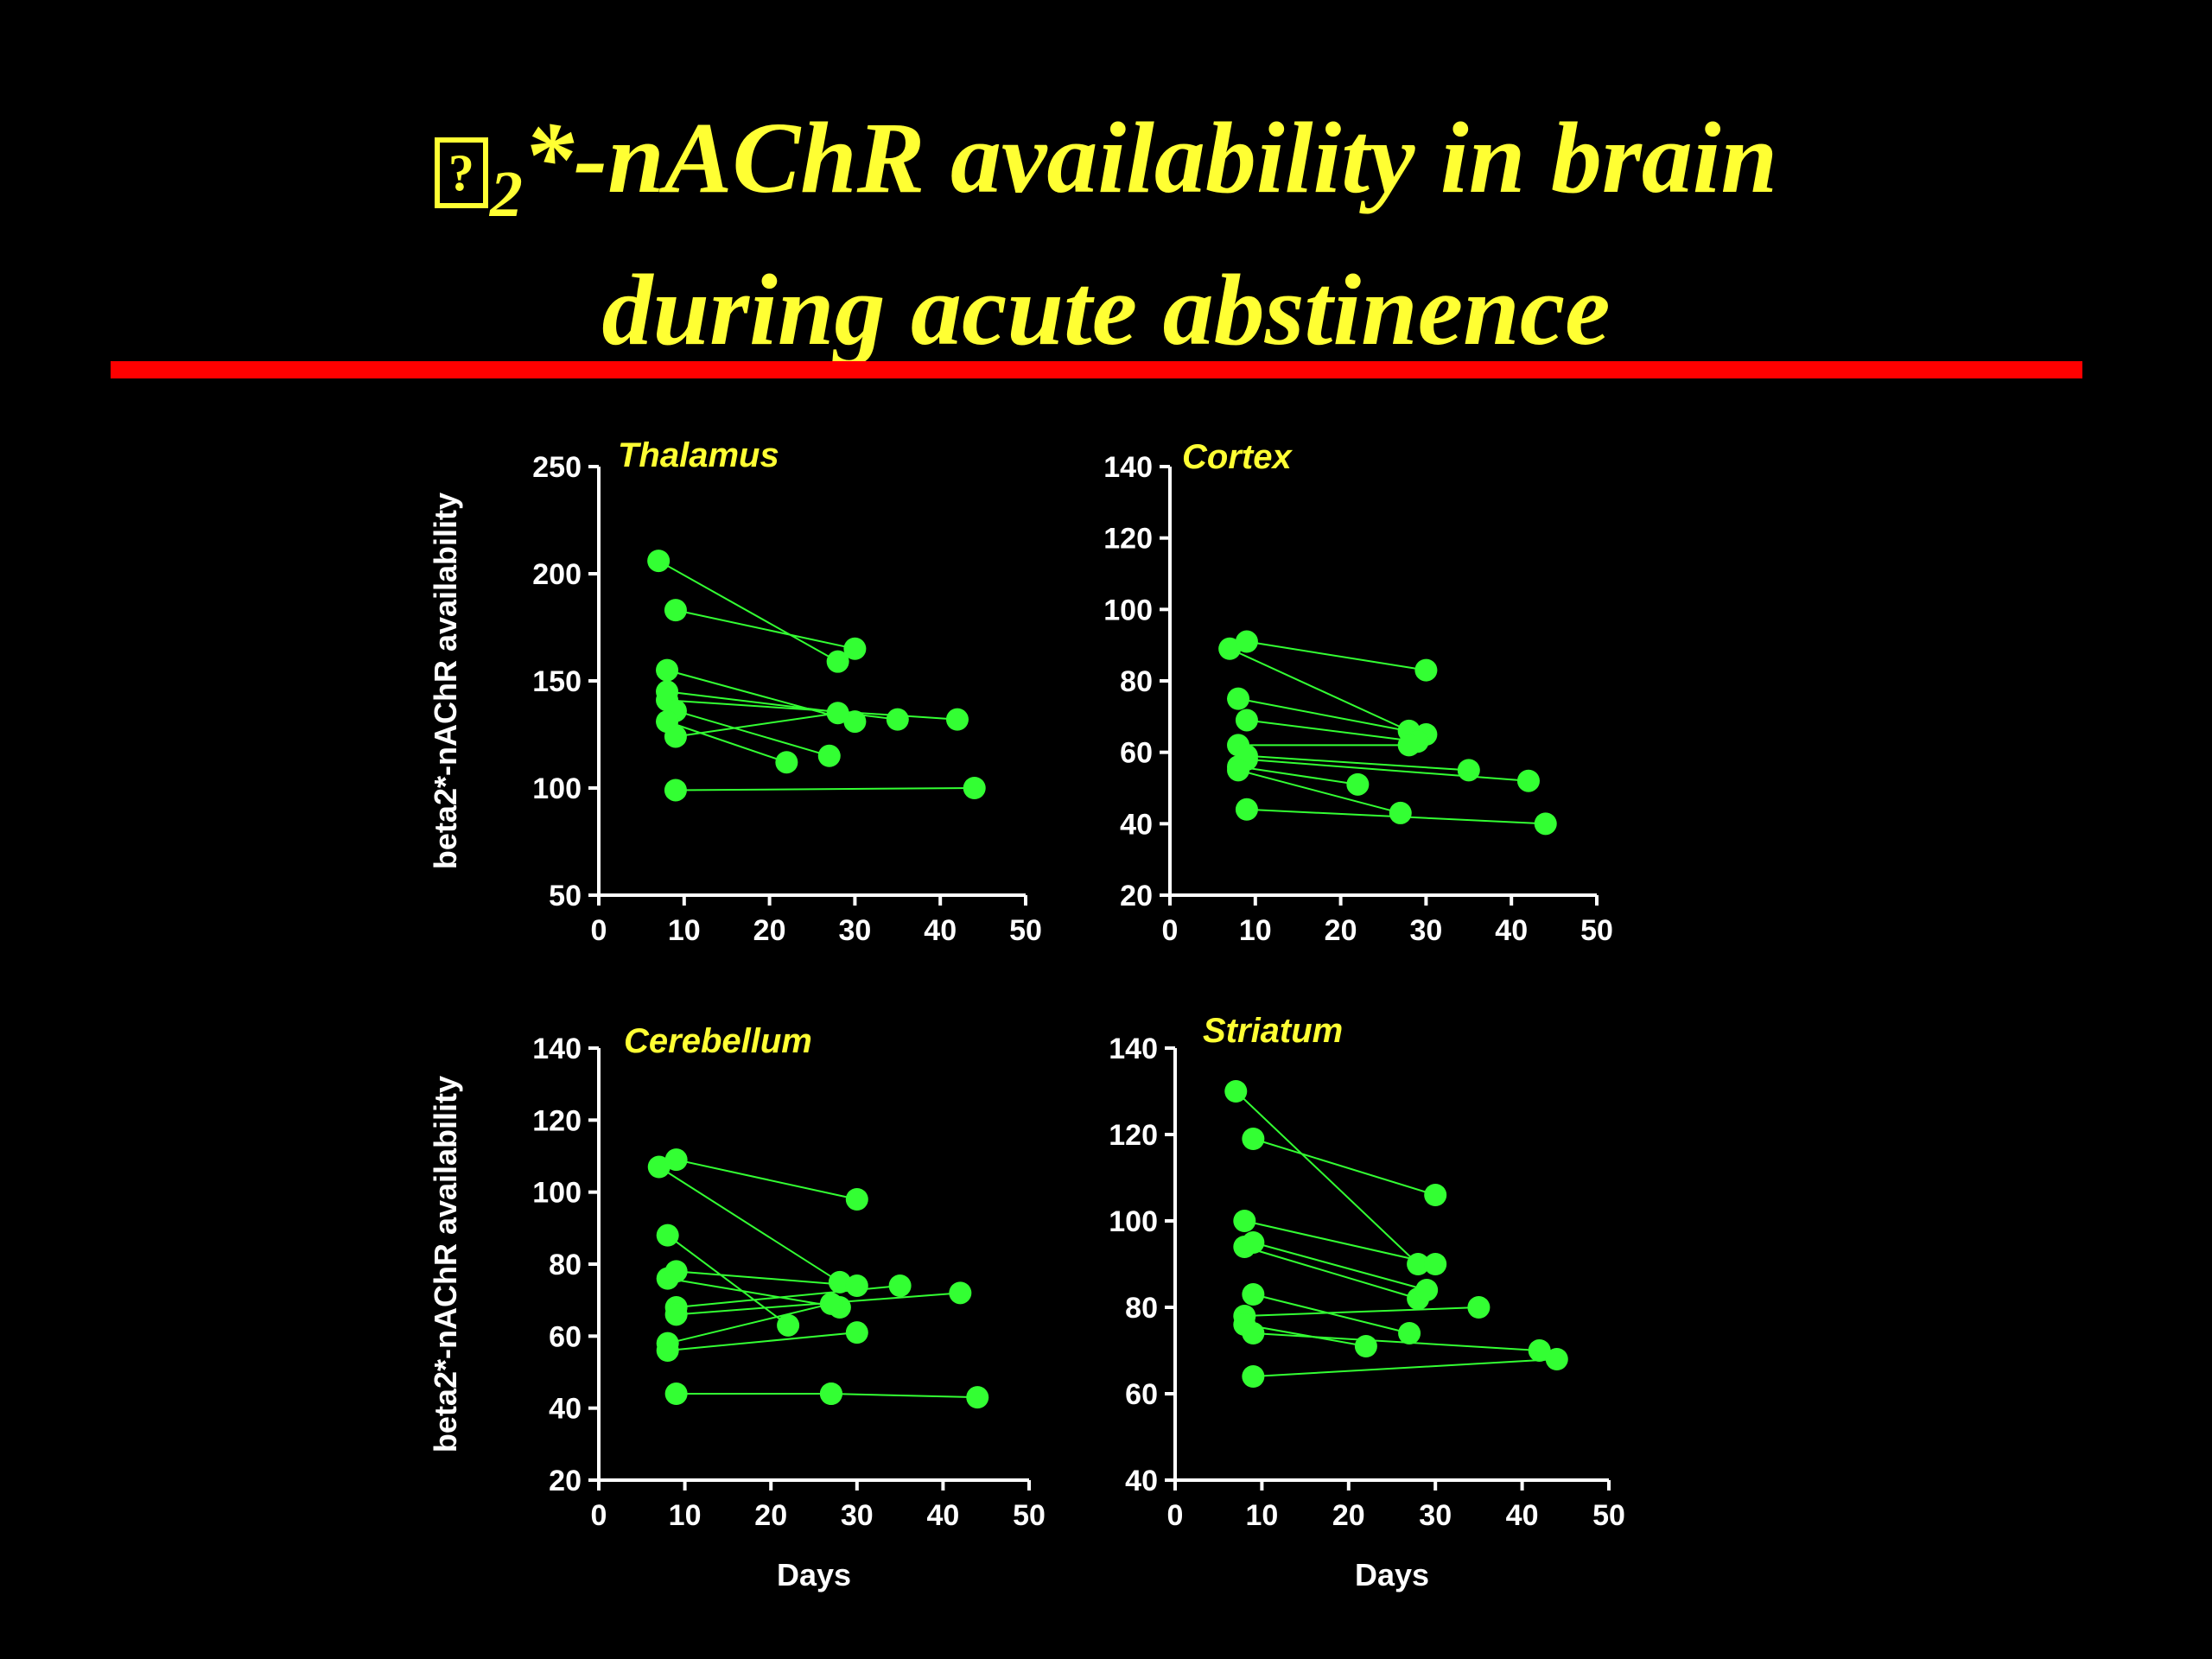  What do you see at coordinates (1136, 753) in the screenshot?
I see `y-tick-label: 60` at bounding box center [1136, 753].